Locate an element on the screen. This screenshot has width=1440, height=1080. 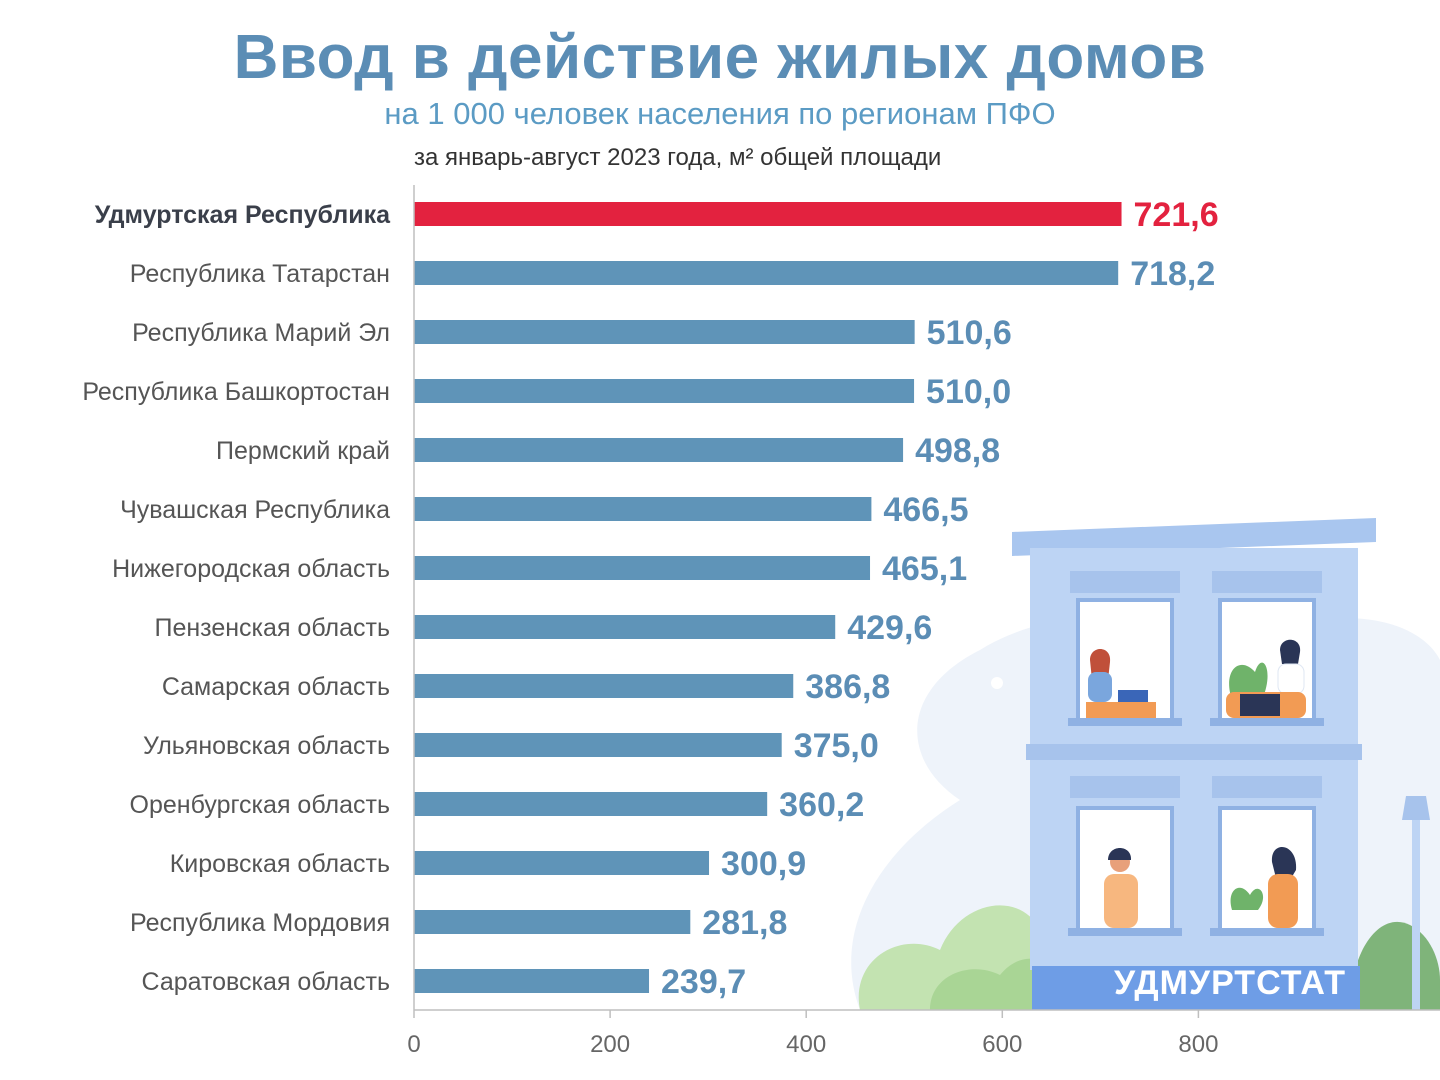
category-label: Нижегородская область is located at coordinates (251, 569).